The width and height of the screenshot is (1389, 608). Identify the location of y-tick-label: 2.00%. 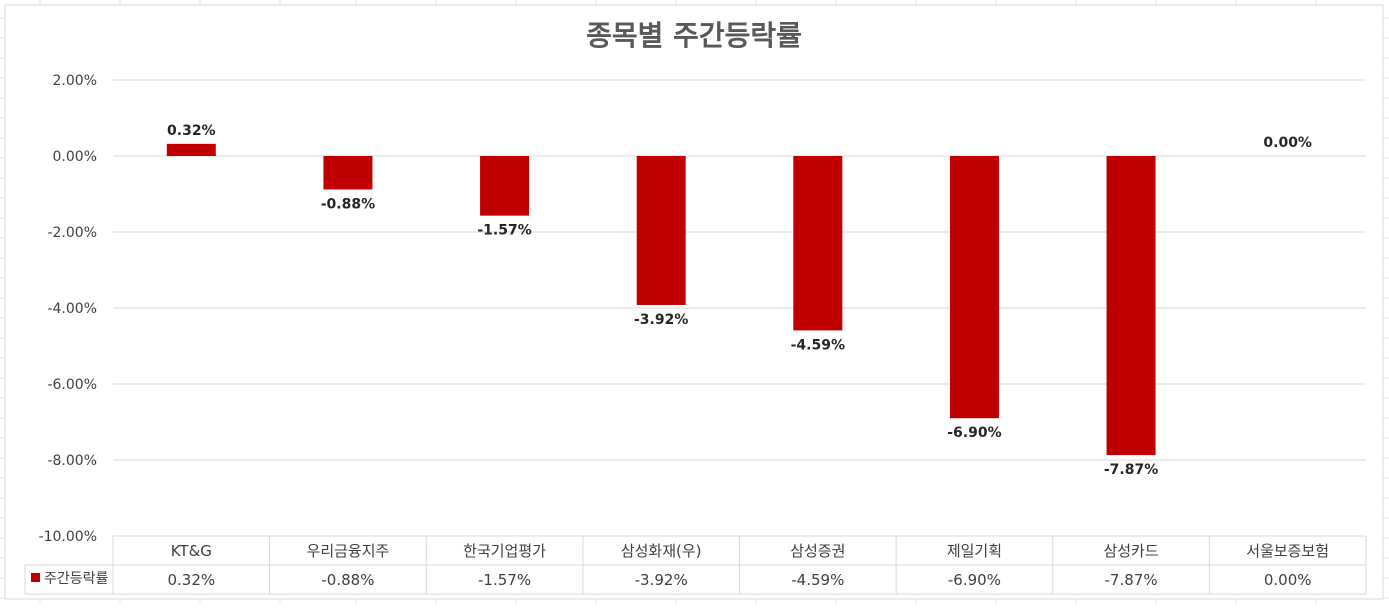
(75, 81).